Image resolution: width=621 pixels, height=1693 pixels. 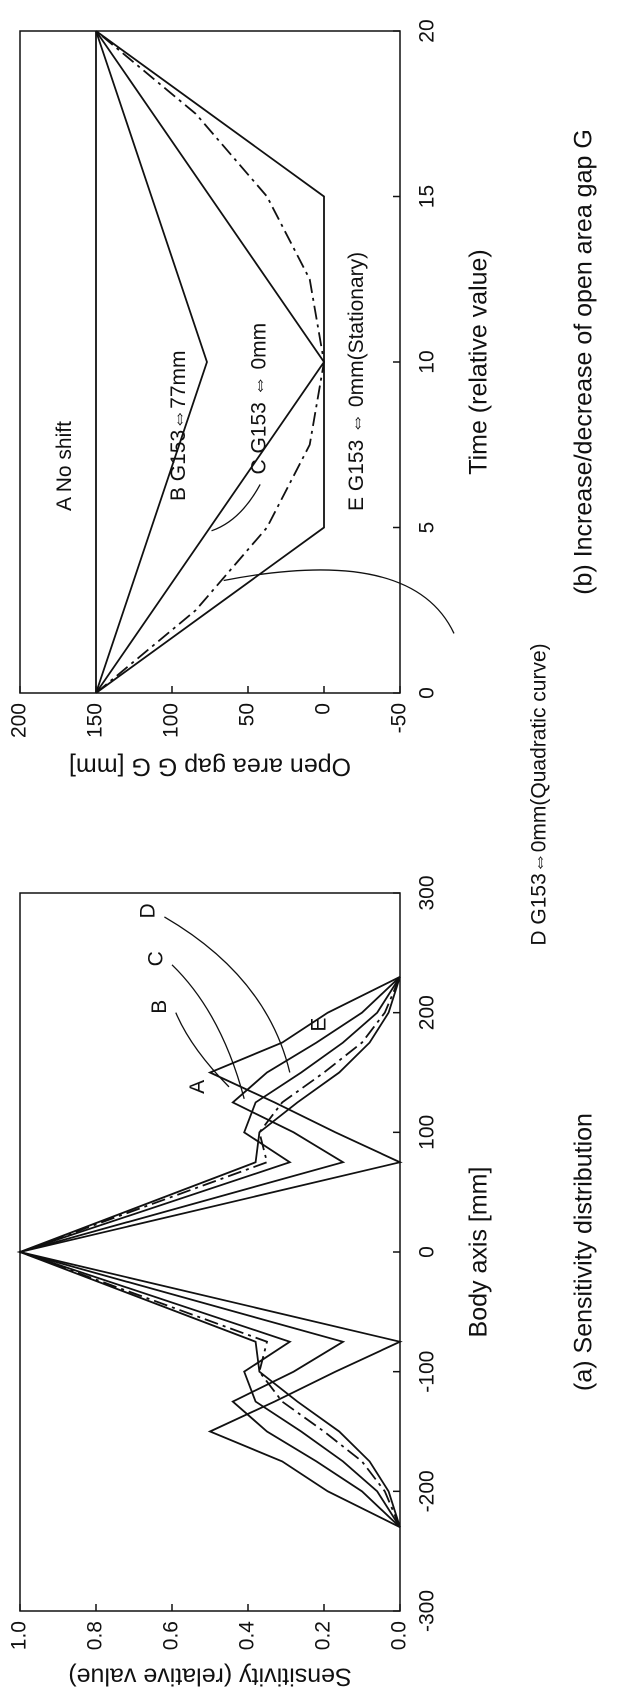 What do you see at coordinates (95, 1635) in the screenshot?
I see `y-tick-label: 0.8` at bounding box center [95, 1635].